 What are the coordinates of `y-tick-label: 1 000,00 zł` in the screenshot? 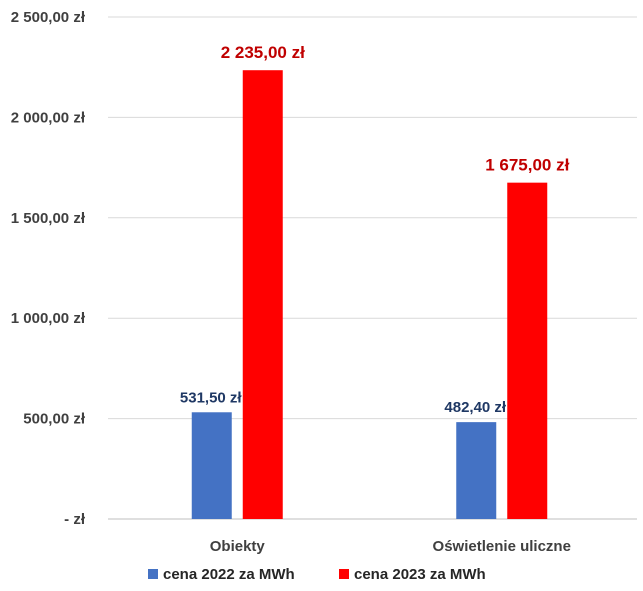 It's located at (48, 318).